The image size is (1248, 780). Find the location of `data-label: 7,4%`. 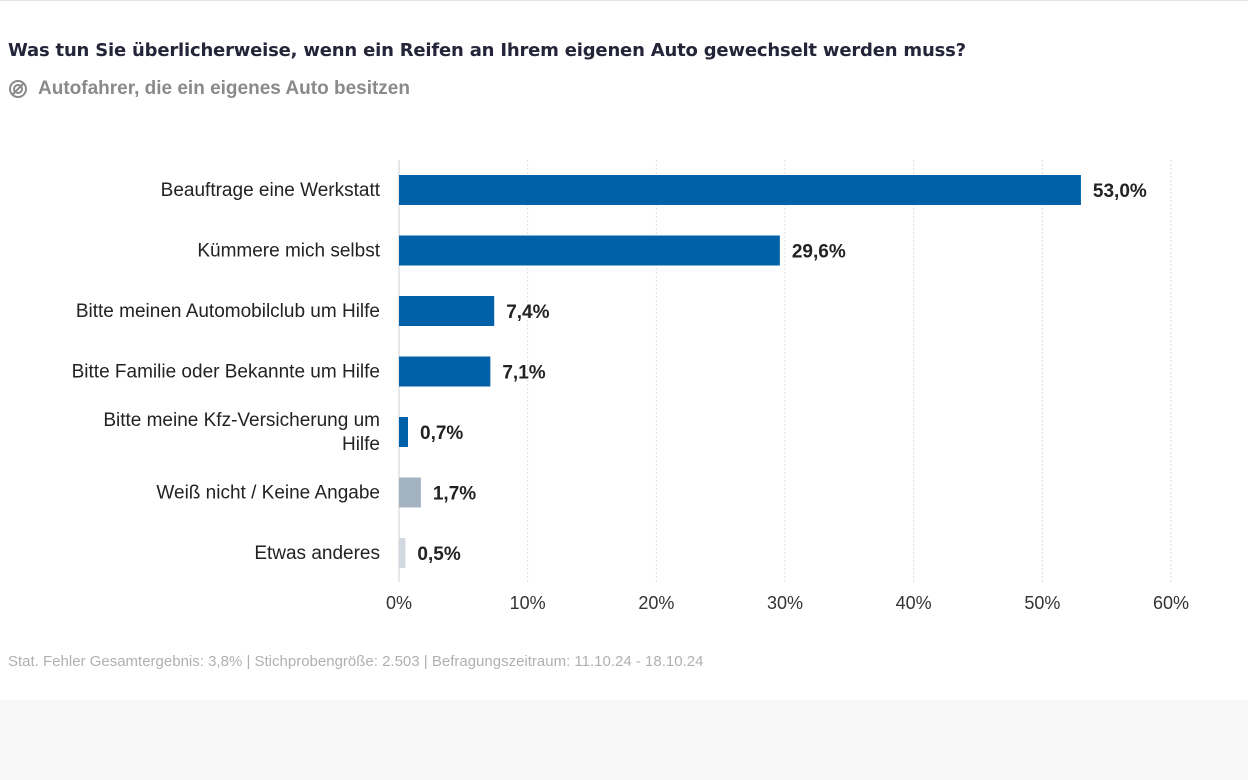

data-label: 7,4% is located at coordinates (527, 312).